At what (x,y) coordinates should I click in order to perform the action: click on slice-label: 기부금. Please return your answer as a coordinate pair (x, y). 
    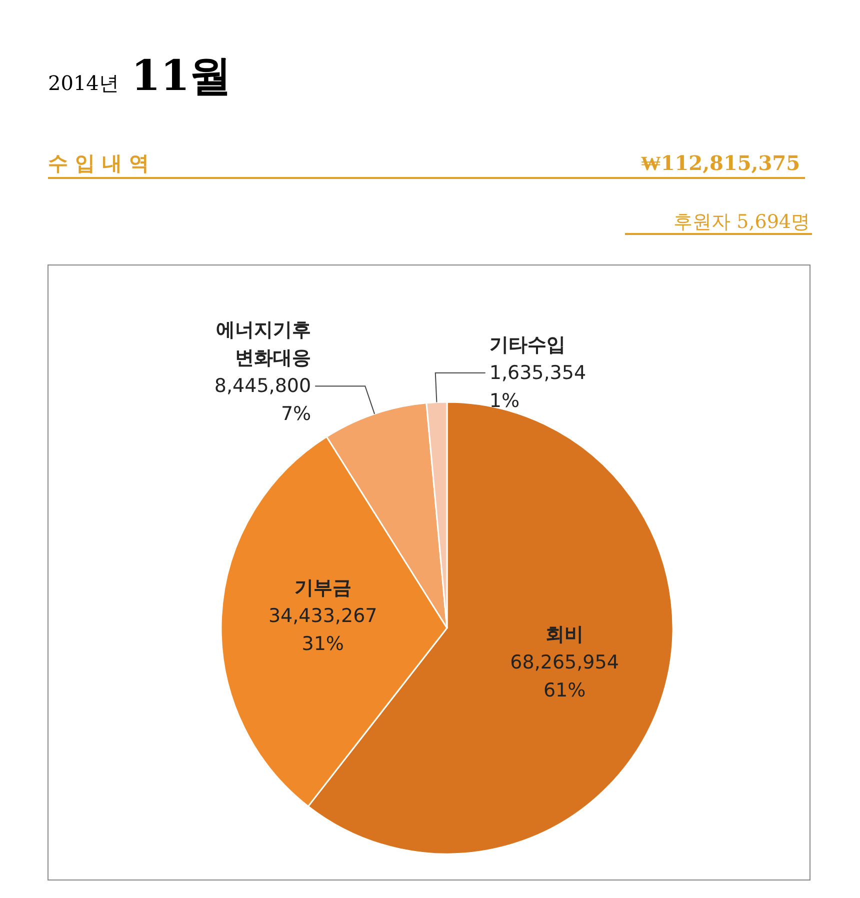
    Looking at the image, I should click on (323, 587).